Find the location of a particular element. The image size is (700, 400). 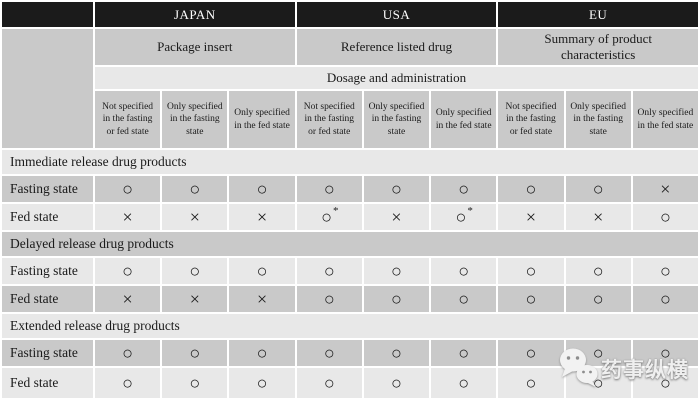

section-header-delayed-release: Delayed release drug products is located at coordinates (350, 244).